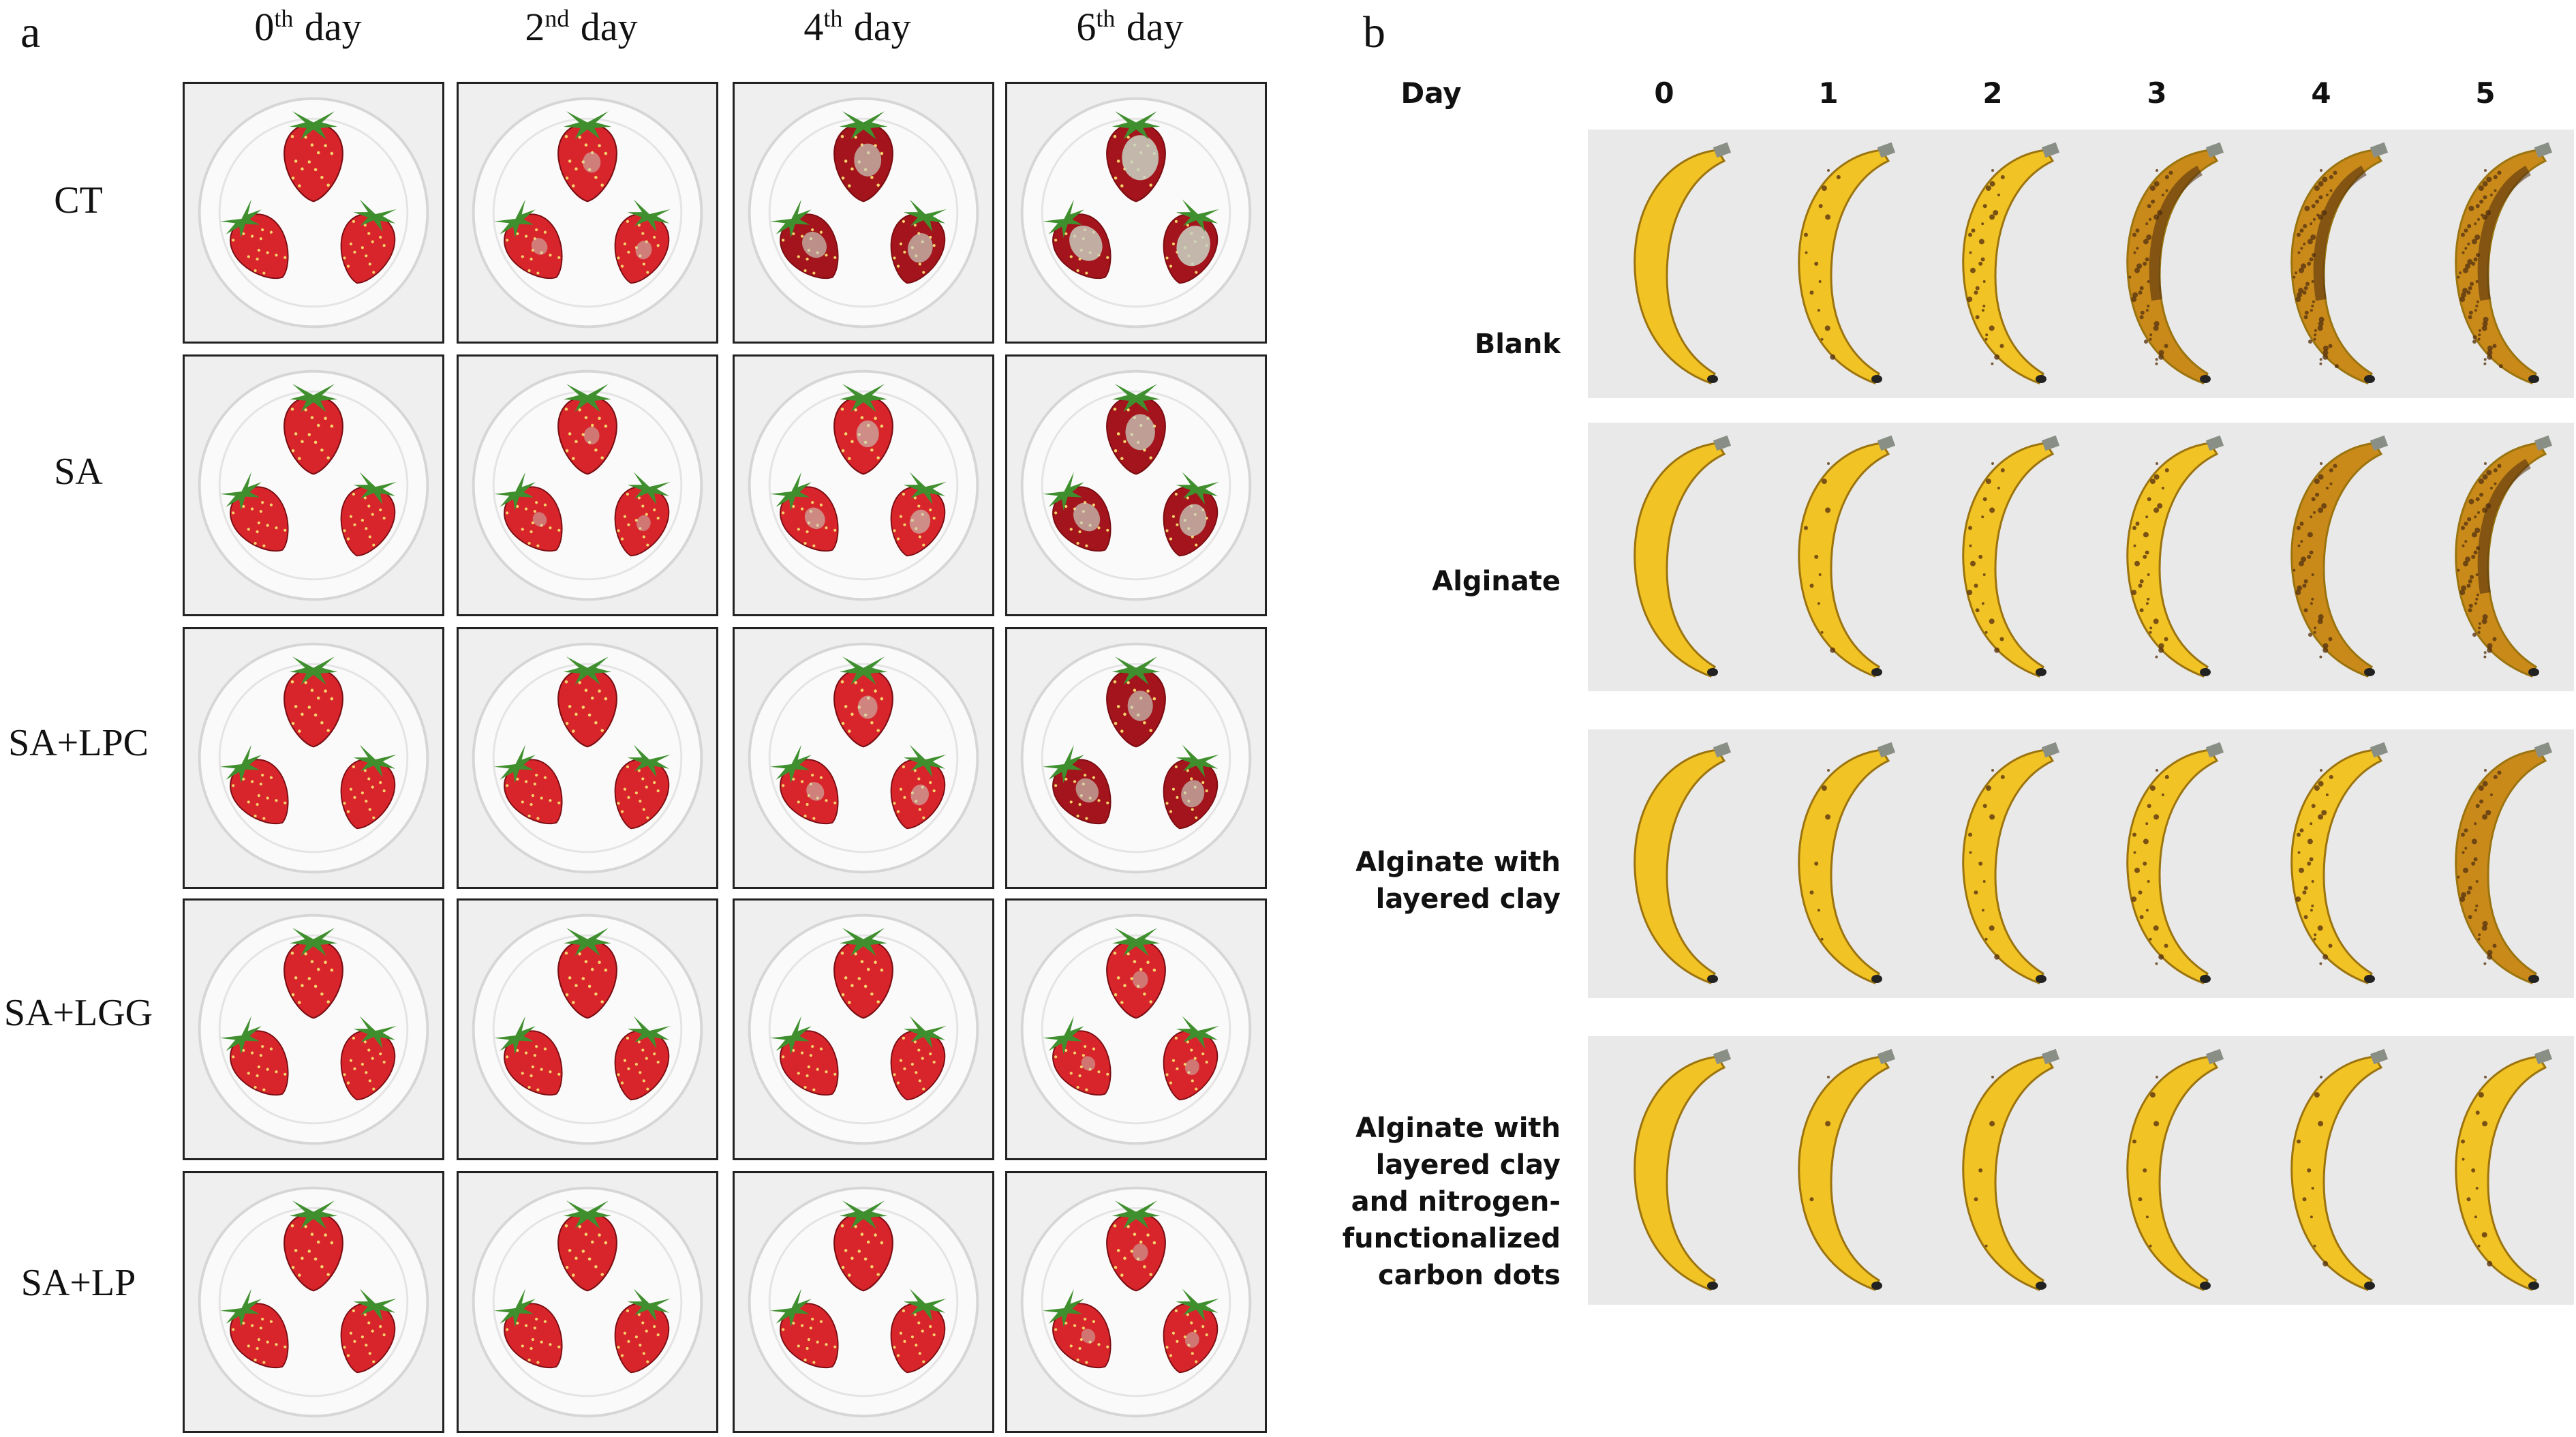  What do you see at coordinates (30, 32) in the screenshot?
I see `panel-a-letter: a` at bounding box center [30, 32].